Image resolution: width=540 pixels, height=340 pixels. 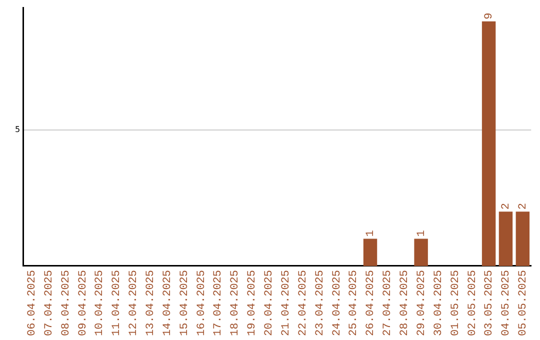 What do you see at coordinates (117, 303) in the screenshot?
I see `x-tick-label: 11.04.2025` at bounding box center [117, 303].